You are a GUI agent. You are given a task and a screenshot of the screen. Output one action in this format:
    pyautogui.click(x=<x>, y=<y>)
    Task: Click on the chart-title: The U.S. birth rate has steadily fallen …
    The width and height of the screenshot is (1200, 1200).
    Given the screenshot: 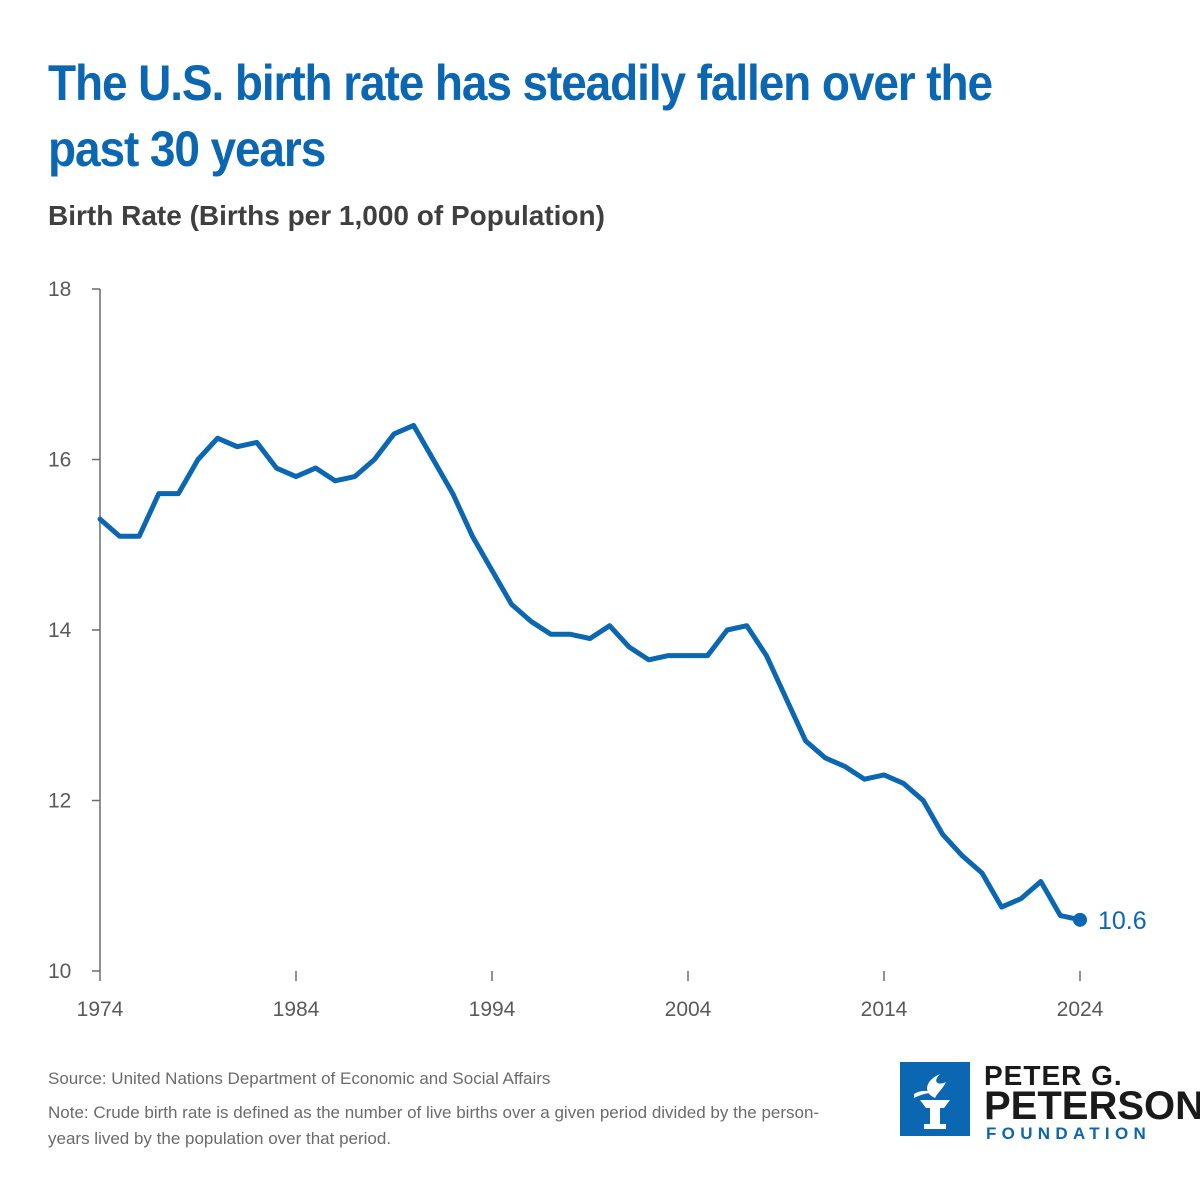 What is the action you would take?
    pyautogui.click(x=520, y=116)
    